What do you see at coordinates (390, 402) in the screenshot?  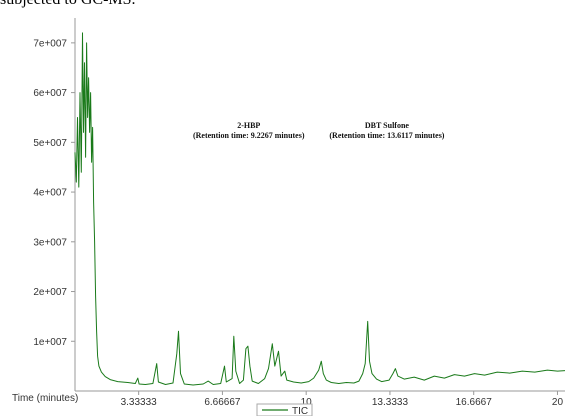 I see `x-tick-label: 13.3333` at bounding box center [390, 402].